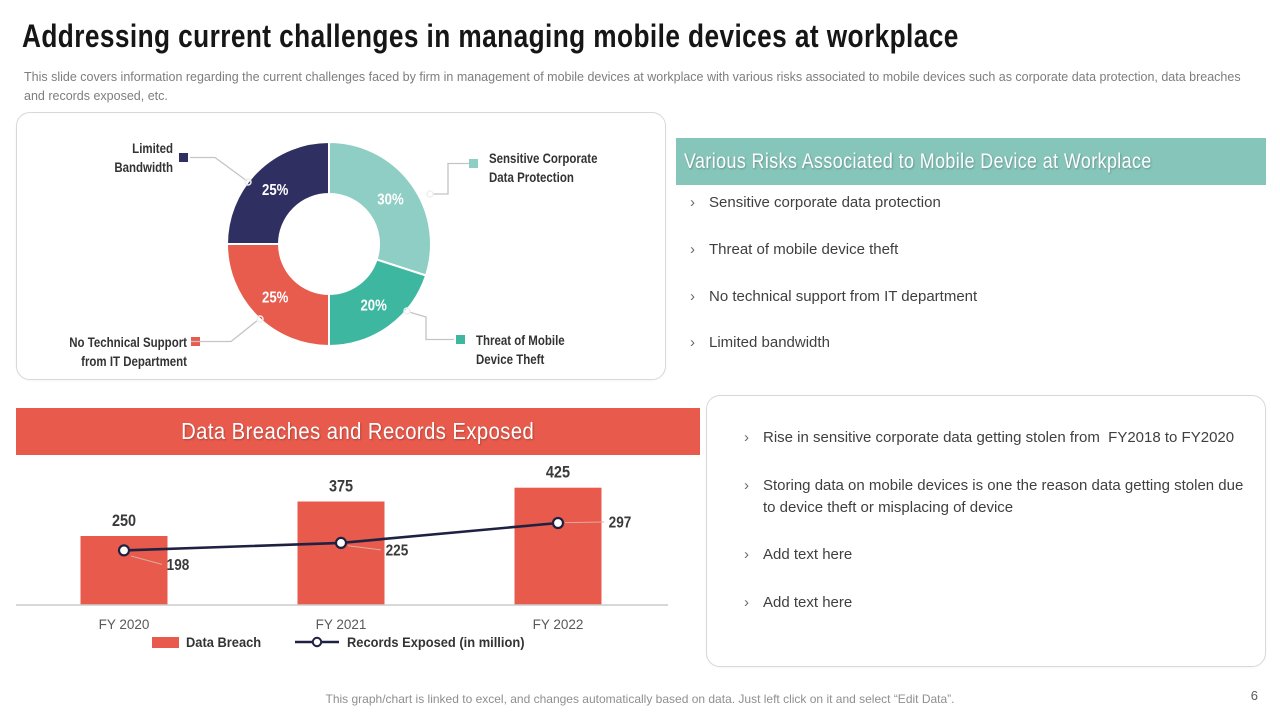 This screenshot has width=1280, height=720. I want to click on breach-bar-line-chart: 250 375 425 198 225 297 FY 2020 FY 2021 FY 2022, so click(346, 546).